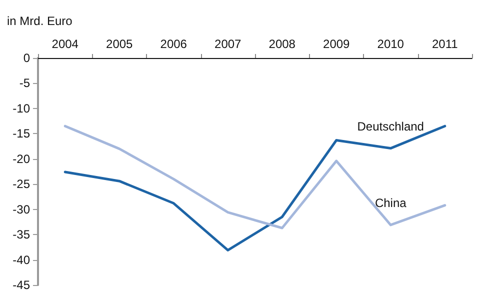 The image size is (485, 303). What do you see at coordinates (21, 285) in the screenshot?
I see `y-tick-label: -45` at bounding box center [21, 285].